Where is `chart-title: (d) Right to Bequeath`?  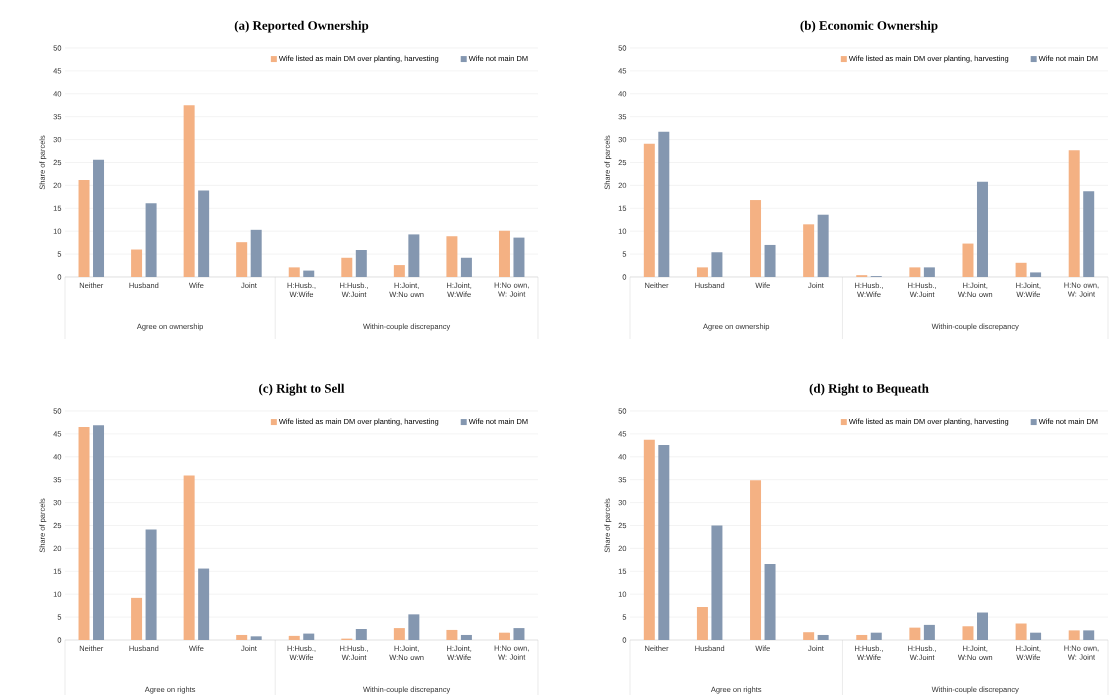
chart-title: (d) Right to Bequeath is located at coordinates (869, 389).